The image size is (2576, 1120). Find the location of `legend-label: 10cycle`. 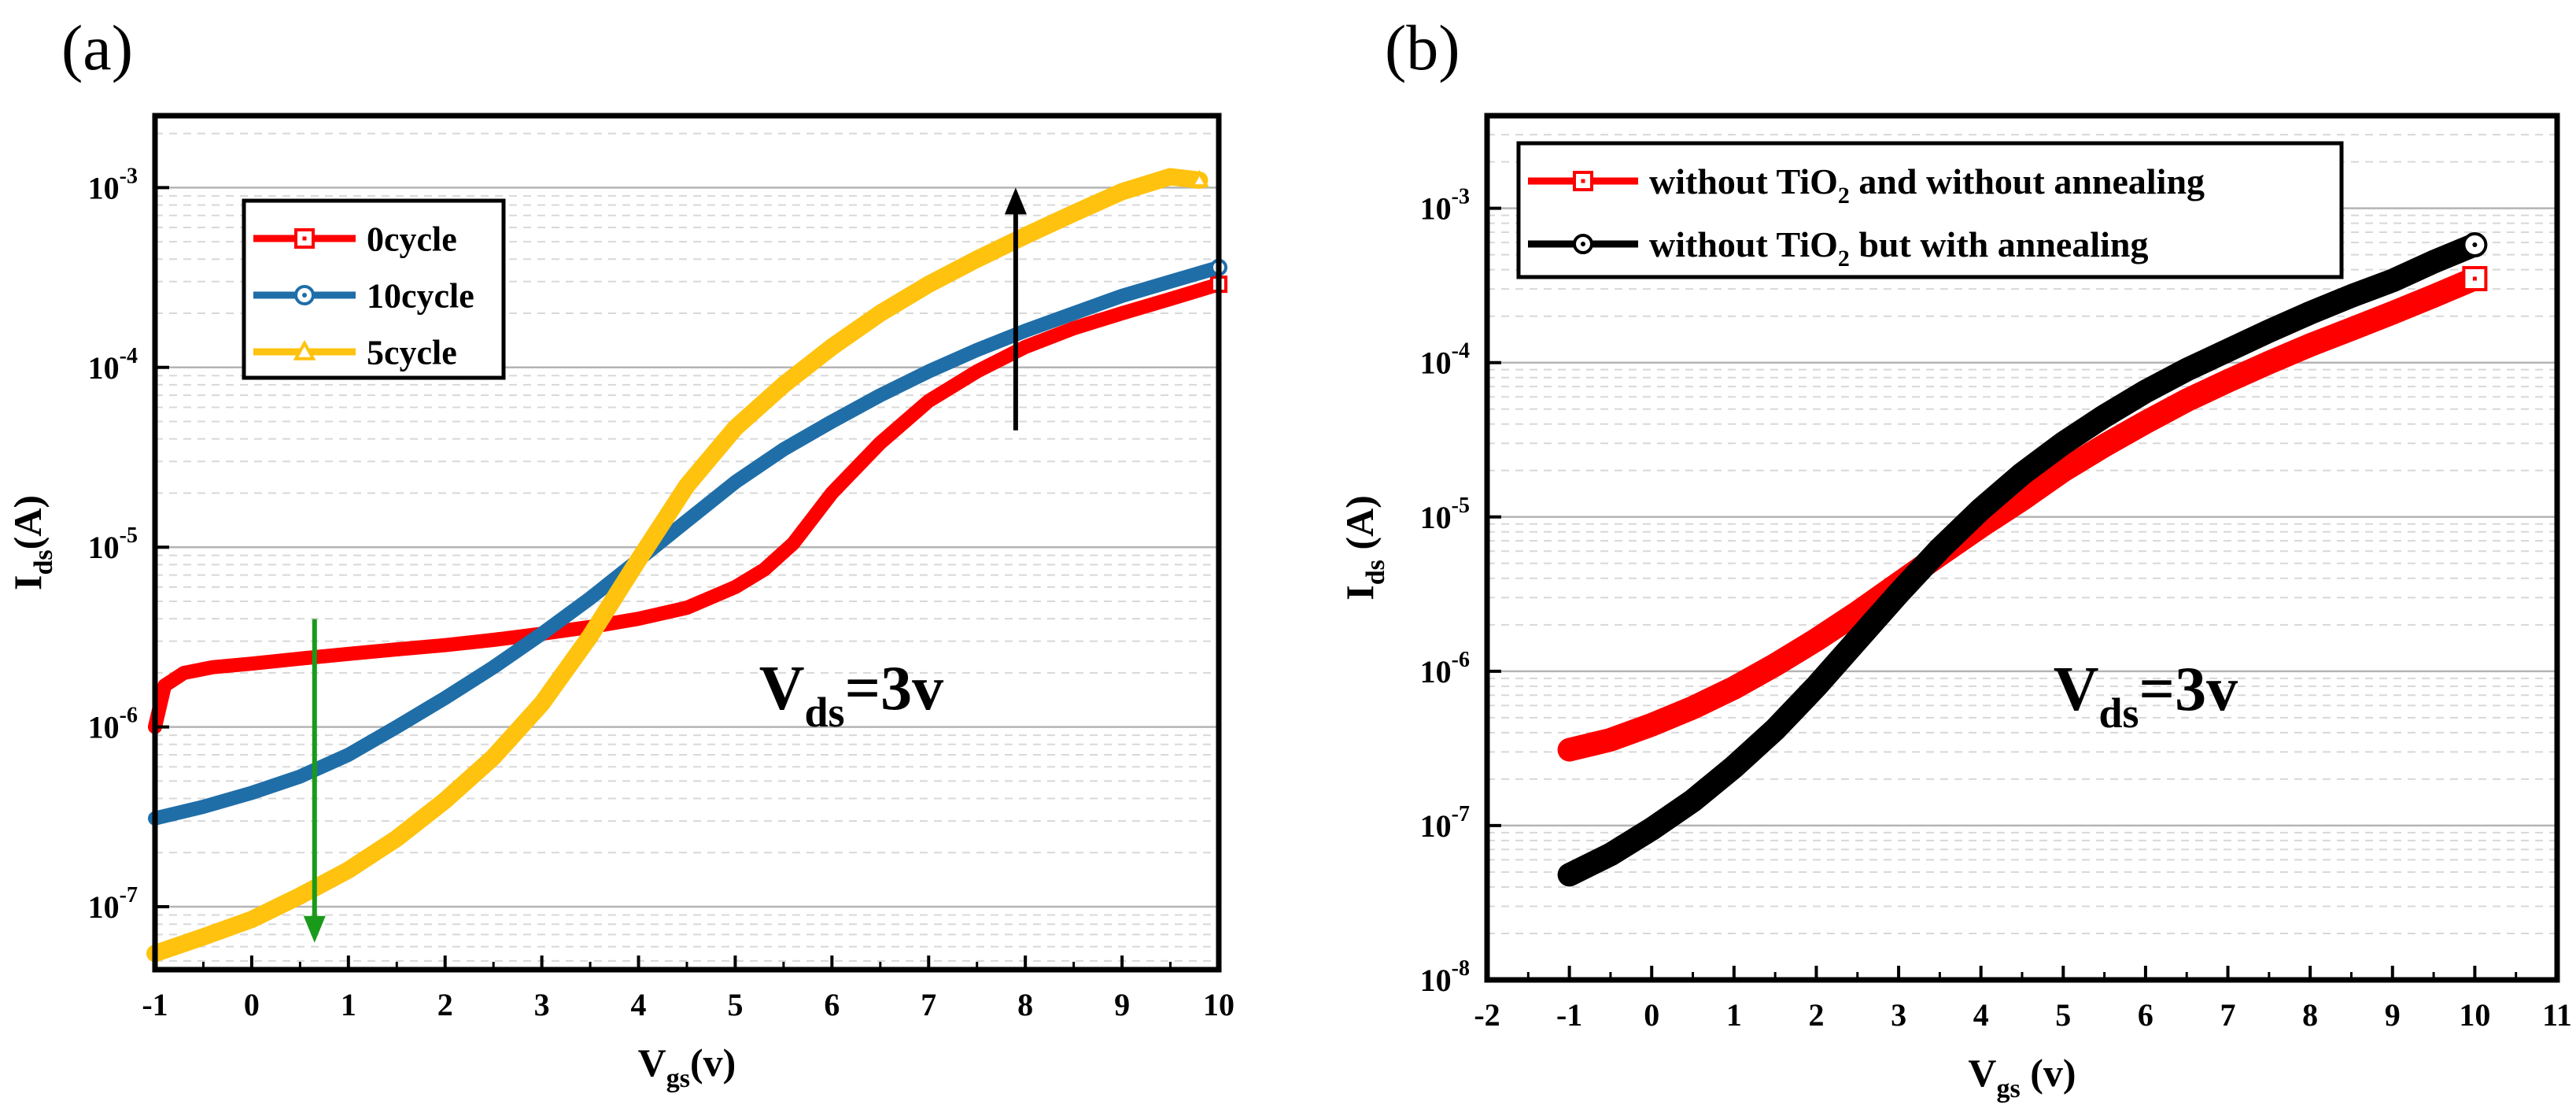

legend-label: 10cycle is located at coordinates (421, 295).